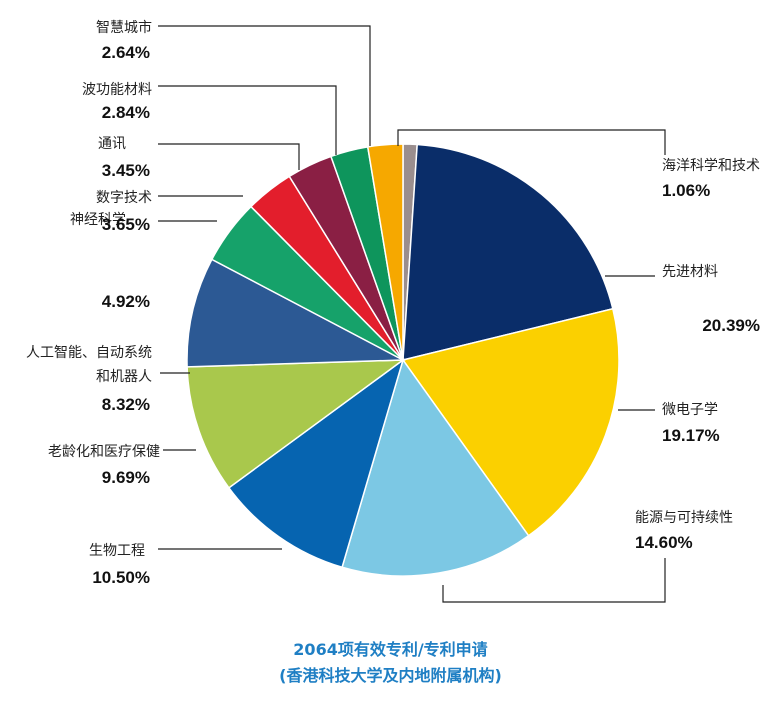  Describe the element at coordinates (691, 435) in the screenshot. I see `slice-value-label: 19.17%` at that location.